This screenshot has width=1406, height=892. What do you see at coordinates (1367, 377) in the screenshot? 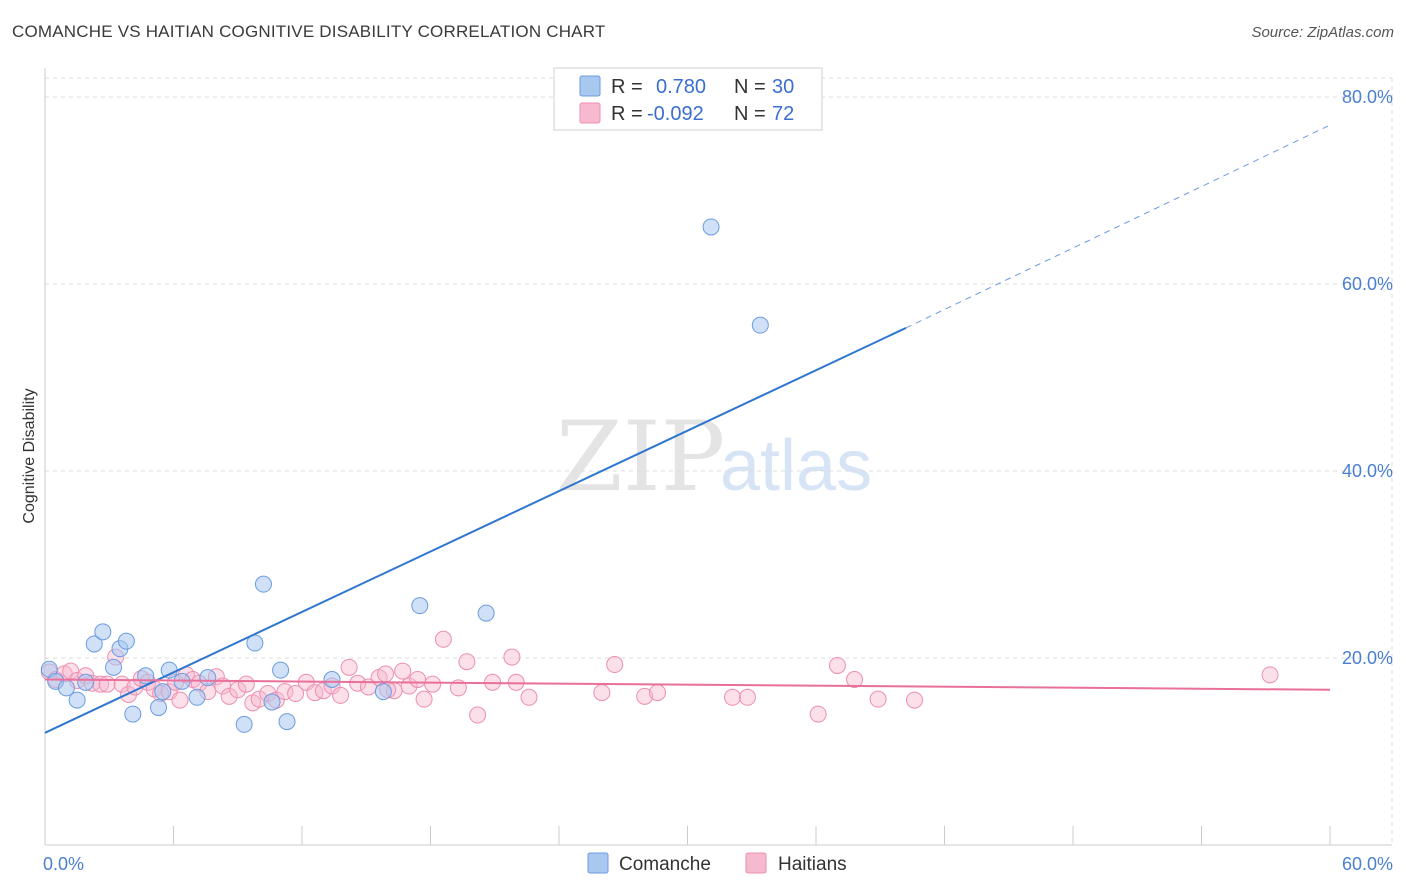
I see `y-ticks: 20.0% 40.0% 60.0% 80.0%` at bounding box center [1367, 377].